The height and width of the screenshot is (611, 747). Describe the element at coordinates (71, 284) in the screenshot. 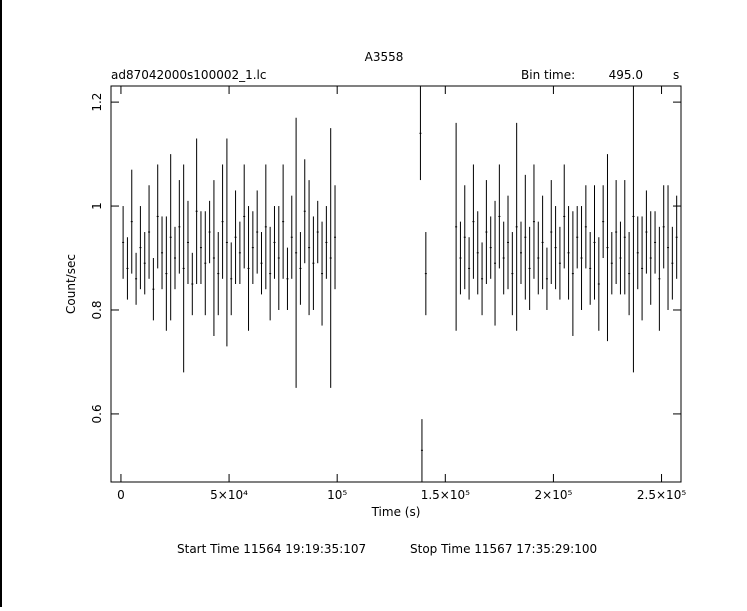

I see `y-axis-label: Count/sec` at that location.